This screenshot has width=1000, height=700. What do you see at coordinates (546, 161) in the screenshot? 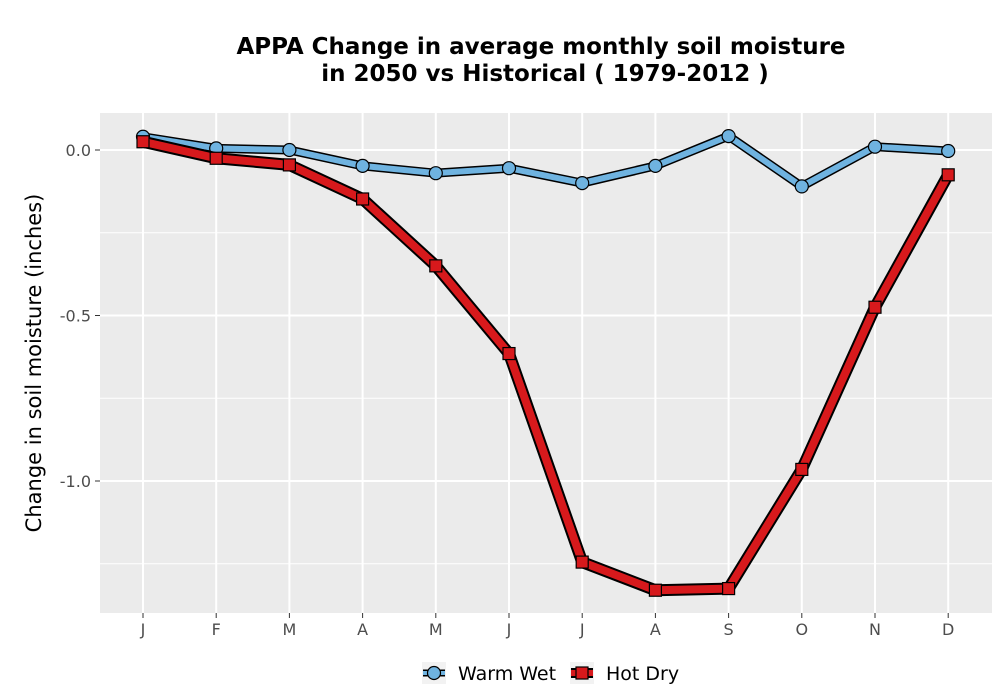
I see `series-line` at bounding box center [546, 161].